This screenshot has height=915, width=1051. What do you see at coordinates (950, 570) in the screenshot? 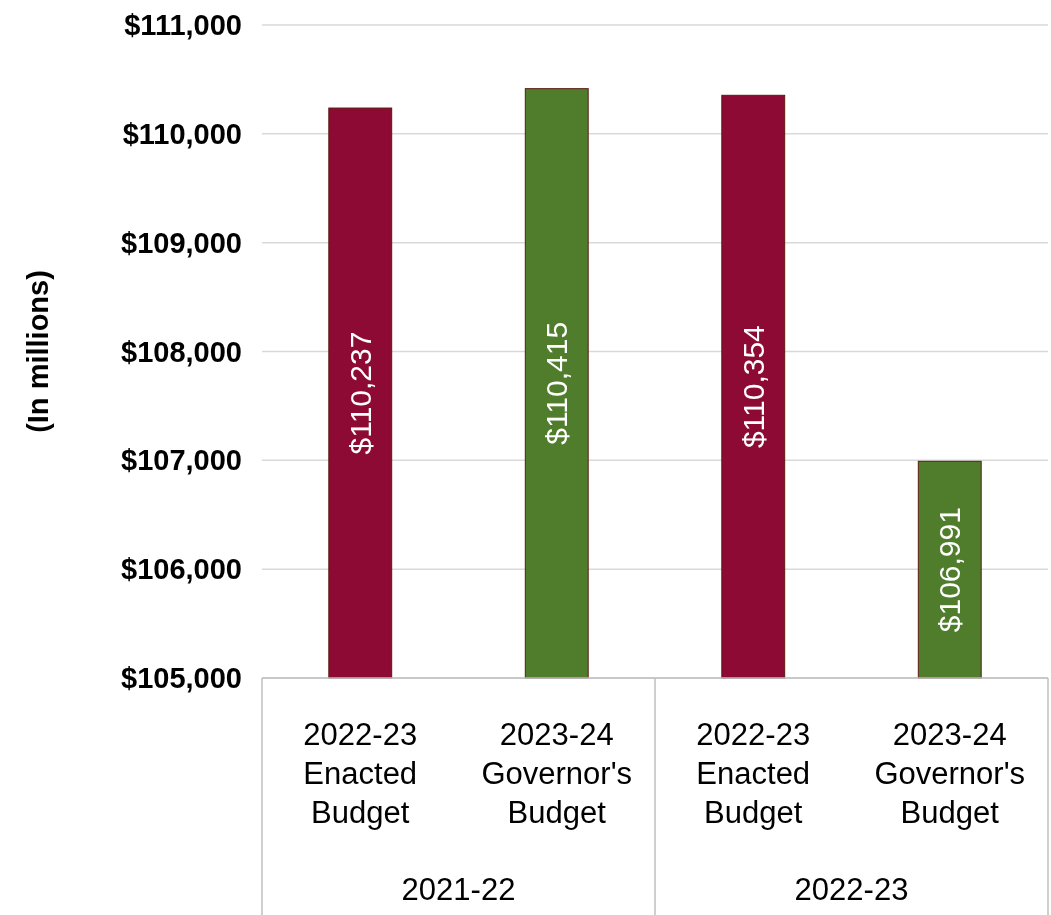
I see `data-label: $106,991` at bounding box center [950, 570].